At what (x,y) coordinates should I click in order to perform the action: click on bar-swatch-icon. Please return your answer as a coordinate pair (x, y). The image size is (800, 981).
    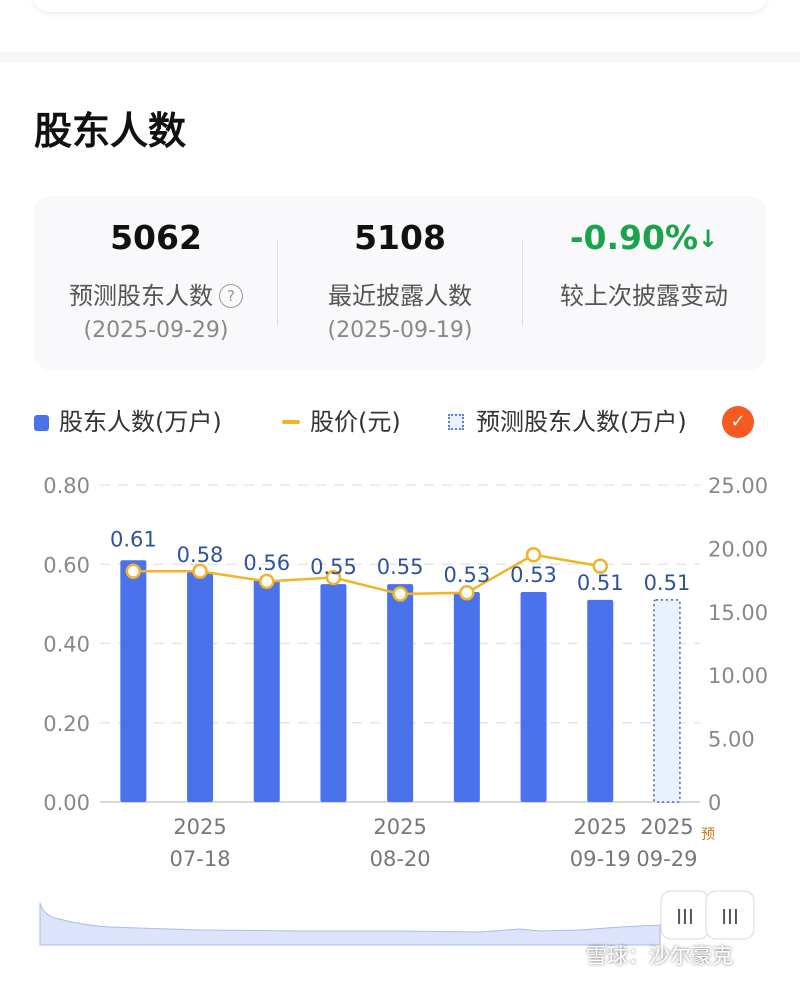
    Looking at the image, I should click on (41, 423).